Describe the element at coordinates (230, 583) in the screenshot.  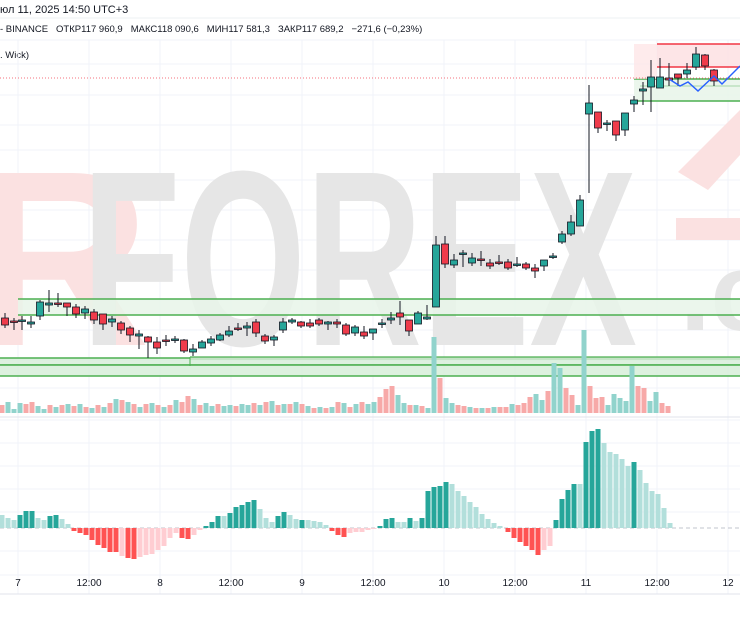
I see `time-axis-label: 12:00` at that location.